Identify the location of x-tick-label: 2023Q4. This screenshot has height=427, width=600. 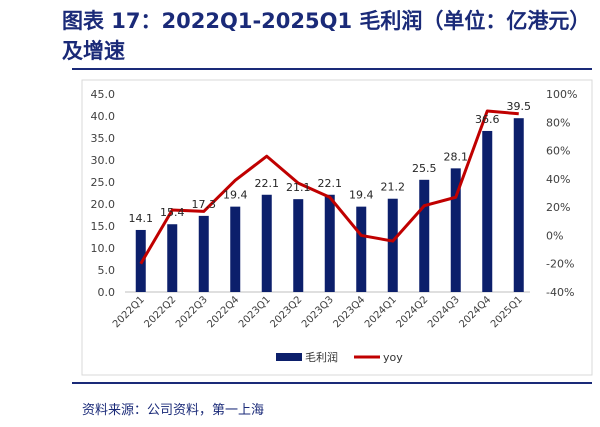
(350, 312).